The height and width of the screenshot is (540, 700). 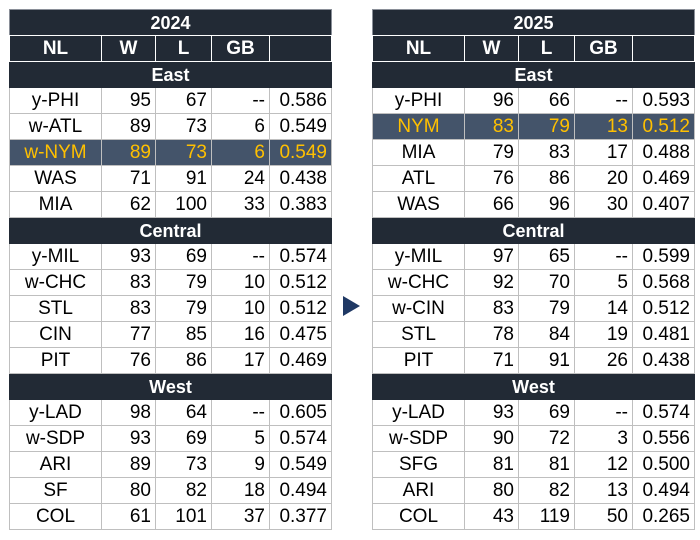 I want to click on win-pct-cell: 0.605, so click(x=300, y=412).